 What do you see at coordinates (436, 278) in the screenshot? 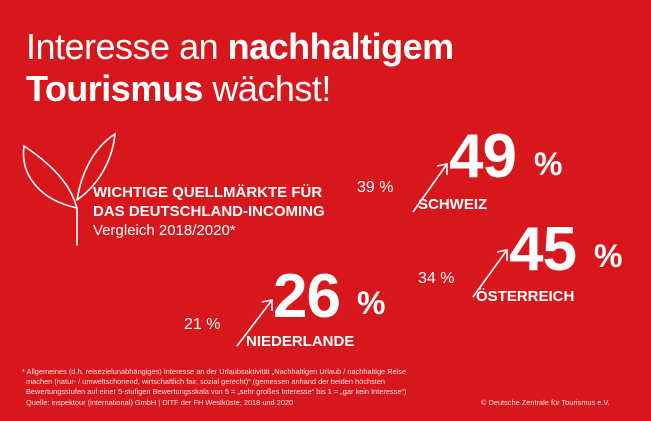
I see `value-2018: 34 %` at bounding box center [436, 278].